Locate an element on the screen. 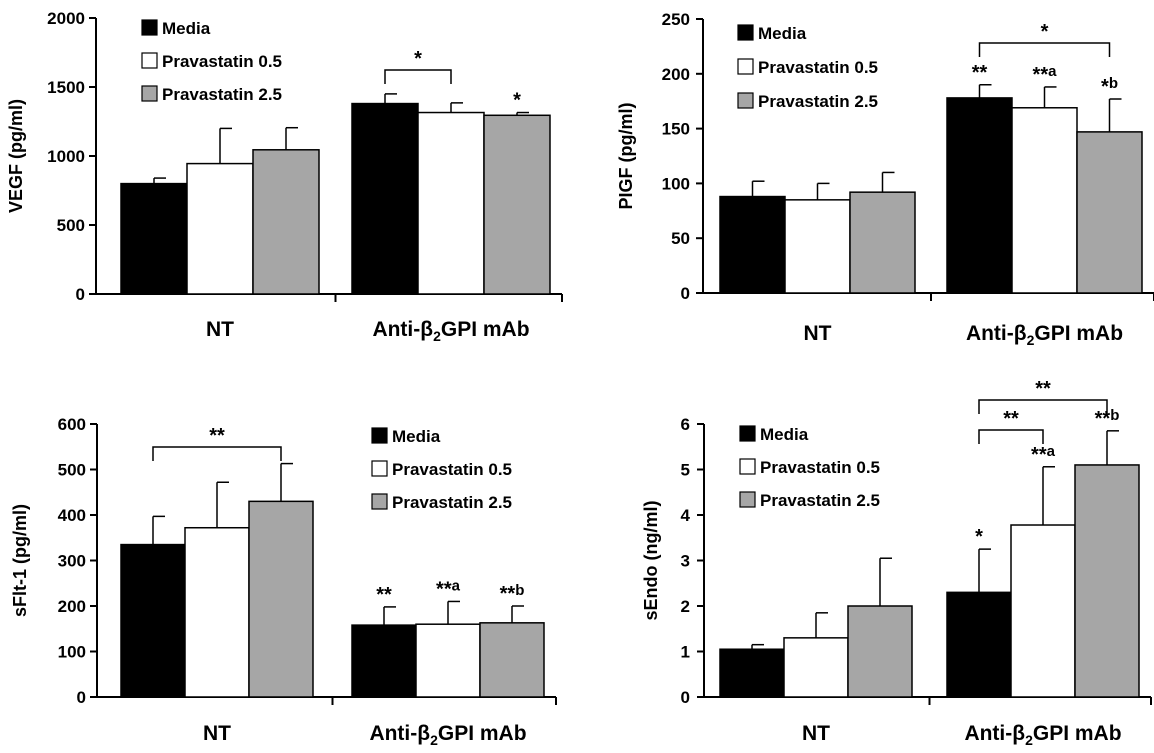 This screenshot has width=1154, height=753. y-tick-label: 2000 is located at coordinates (66, 18).